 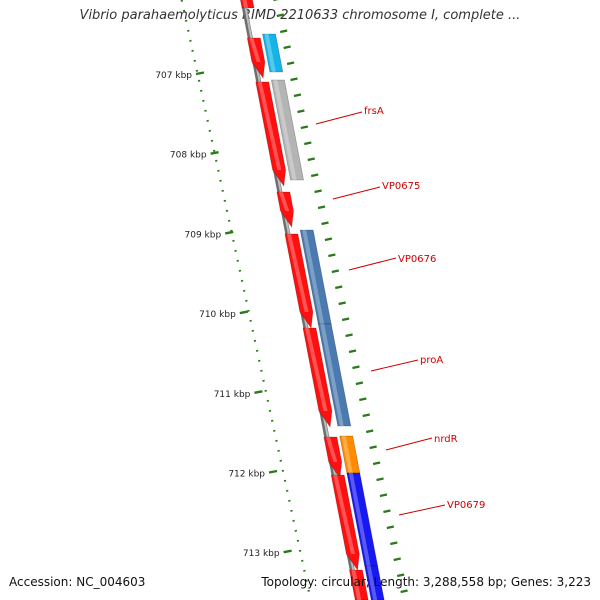 I want to click on gene-label: proA, so click(x=431, y=360).